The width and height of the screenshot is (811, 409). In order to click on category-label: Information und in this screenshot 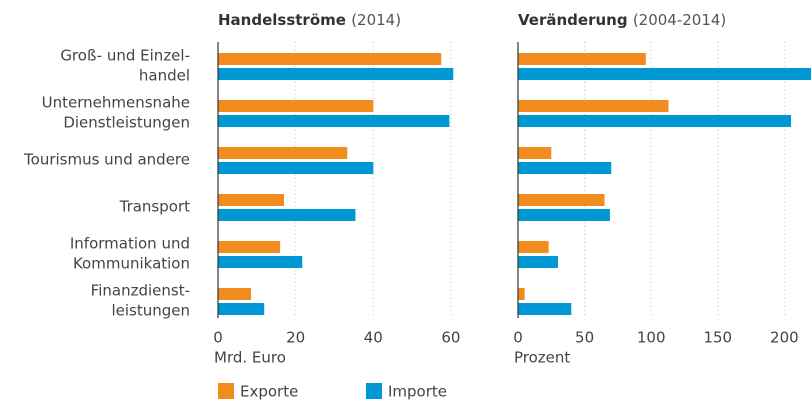, I will do `click(130, 244)`.